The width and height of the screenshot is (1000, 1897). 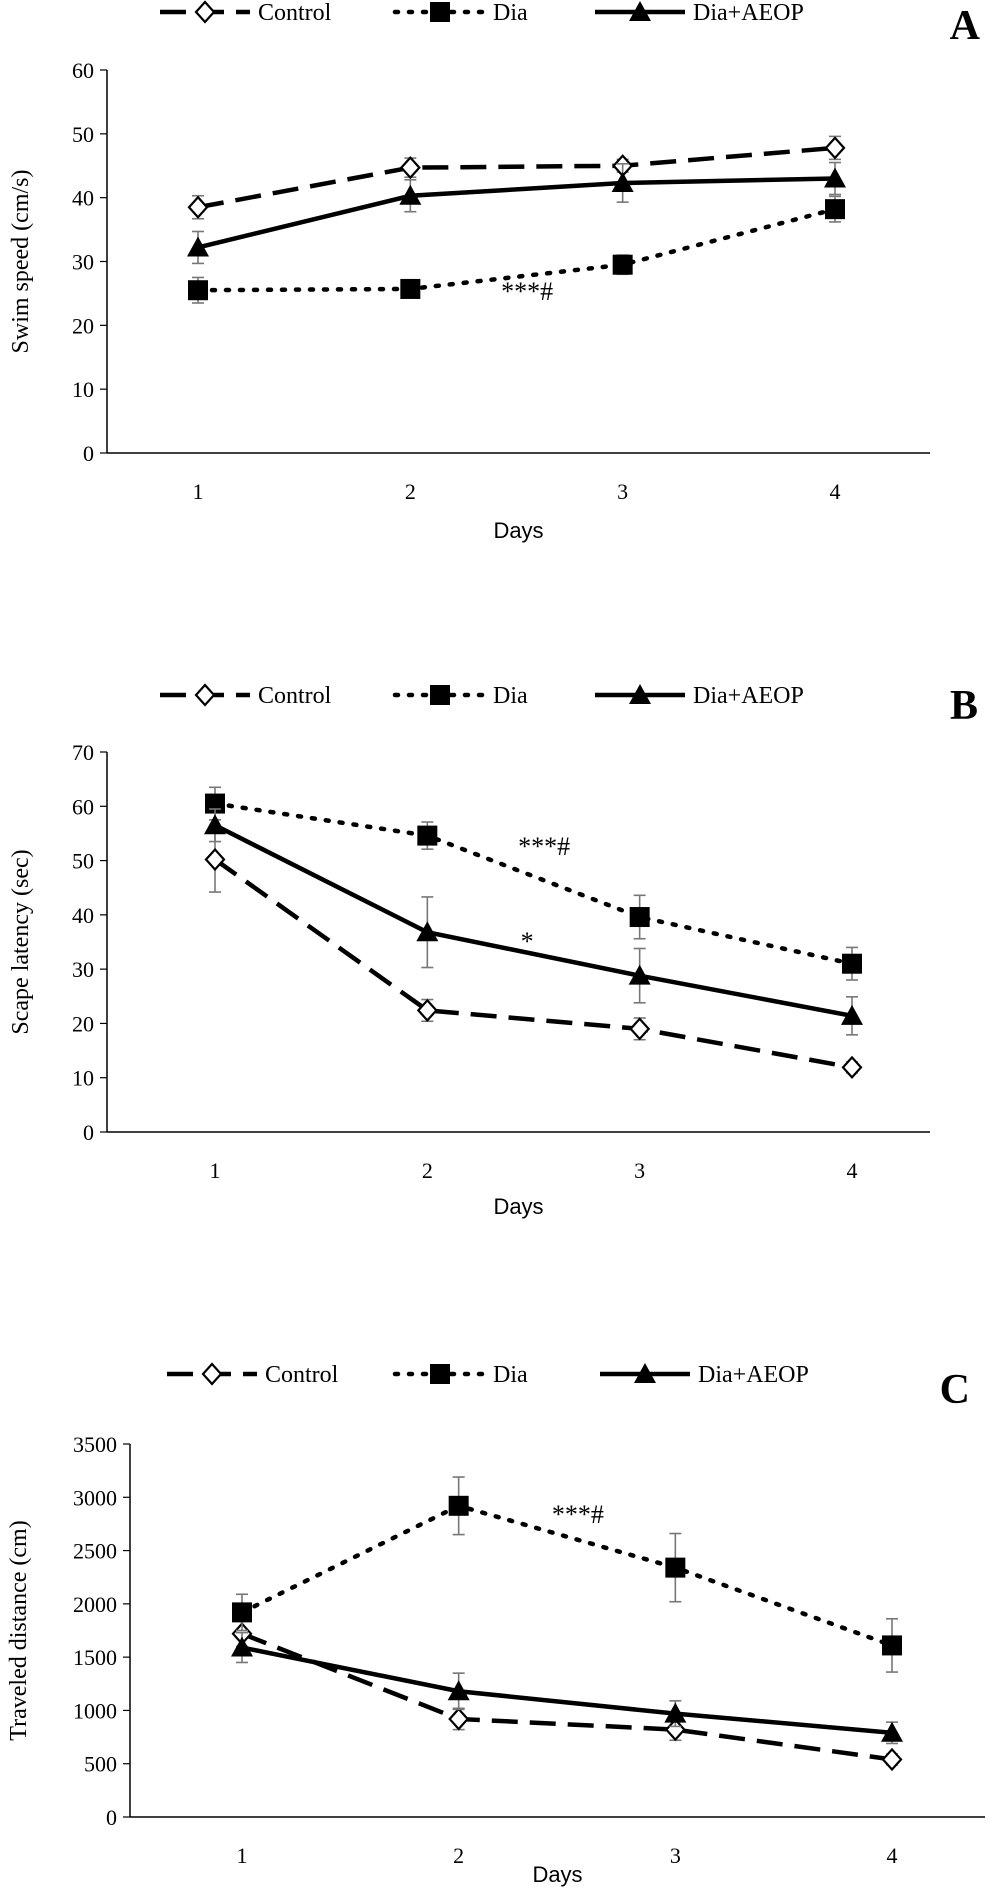 I want to click on y-tick-label: 3000, so click(x=95, y=1497).